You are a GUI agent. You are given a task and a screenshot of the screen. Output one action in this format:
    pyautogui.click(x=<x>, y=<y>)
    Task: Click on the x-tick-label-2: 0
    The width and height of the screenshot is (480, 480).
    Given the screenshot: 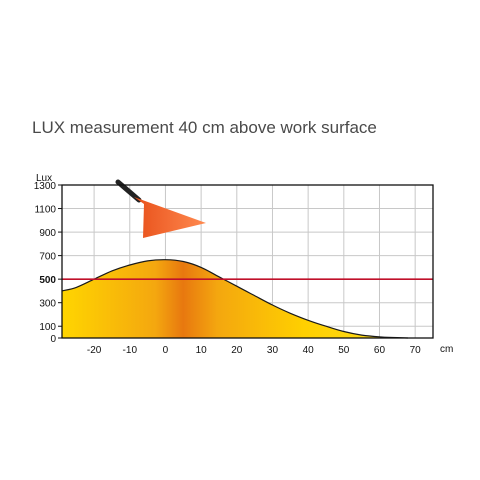 What is the action you would take?
    pyautogui.click(x=166, y=350)
    